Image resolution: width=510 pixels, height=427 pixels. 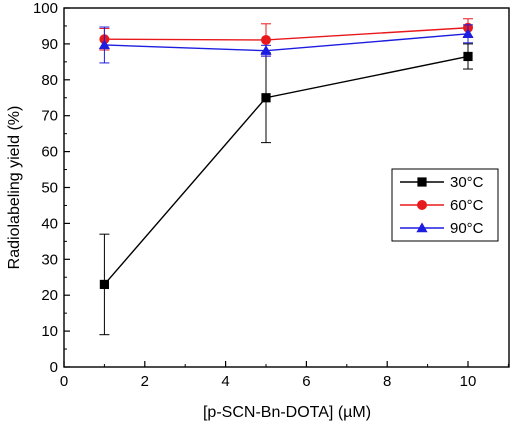 What do you see at coordinates (284, 375) in the screenshot?
I see `x-axis: 0 2 4 6 8 10` at bounding box center [284, 375].